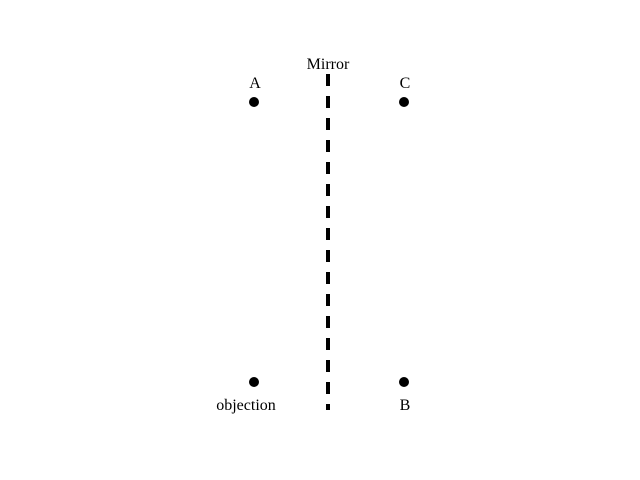 The width and height of the screenshot is (640, 480). I want to click on point-c-label: C, so click(405, 83).